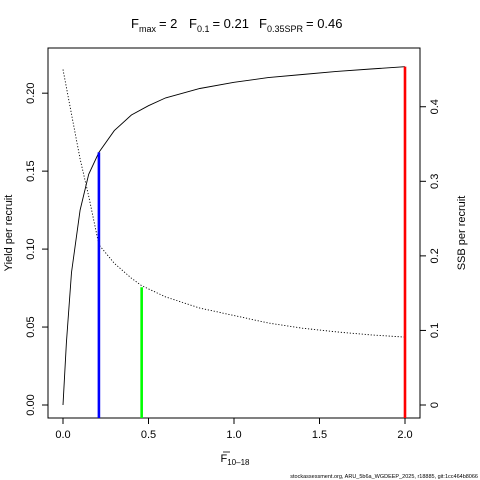  Describe the element at coordinates (31, 92) in the screenshot. I see `y-left-tick-label: 0.20` at that location.